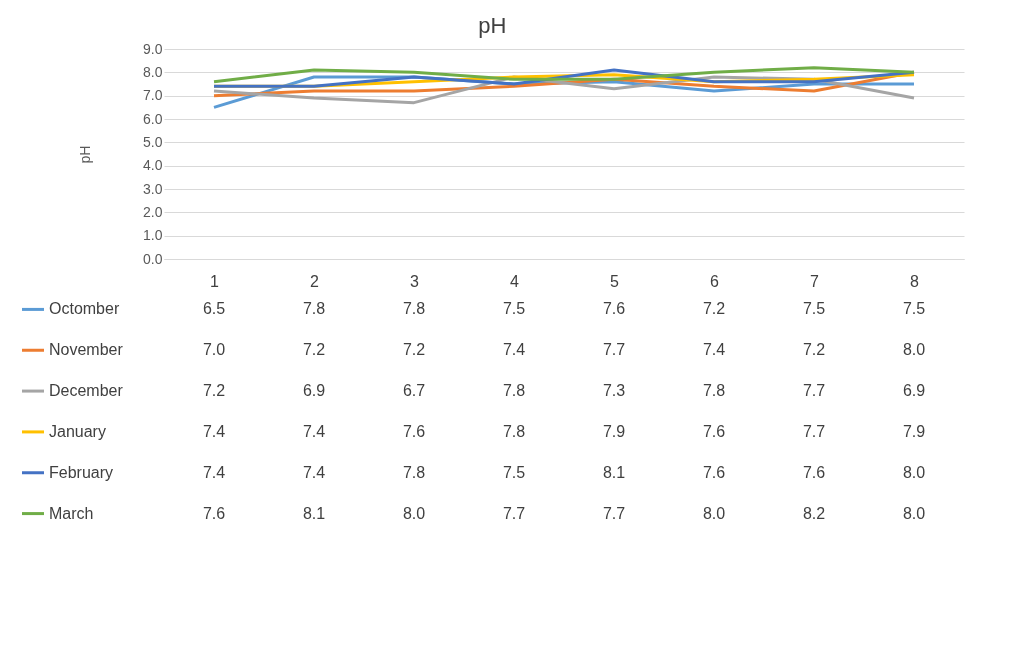  What do you see at coordinates (81, 472) in the screenshot?
I see `legend-label: February` at bounding box center [81, 472].